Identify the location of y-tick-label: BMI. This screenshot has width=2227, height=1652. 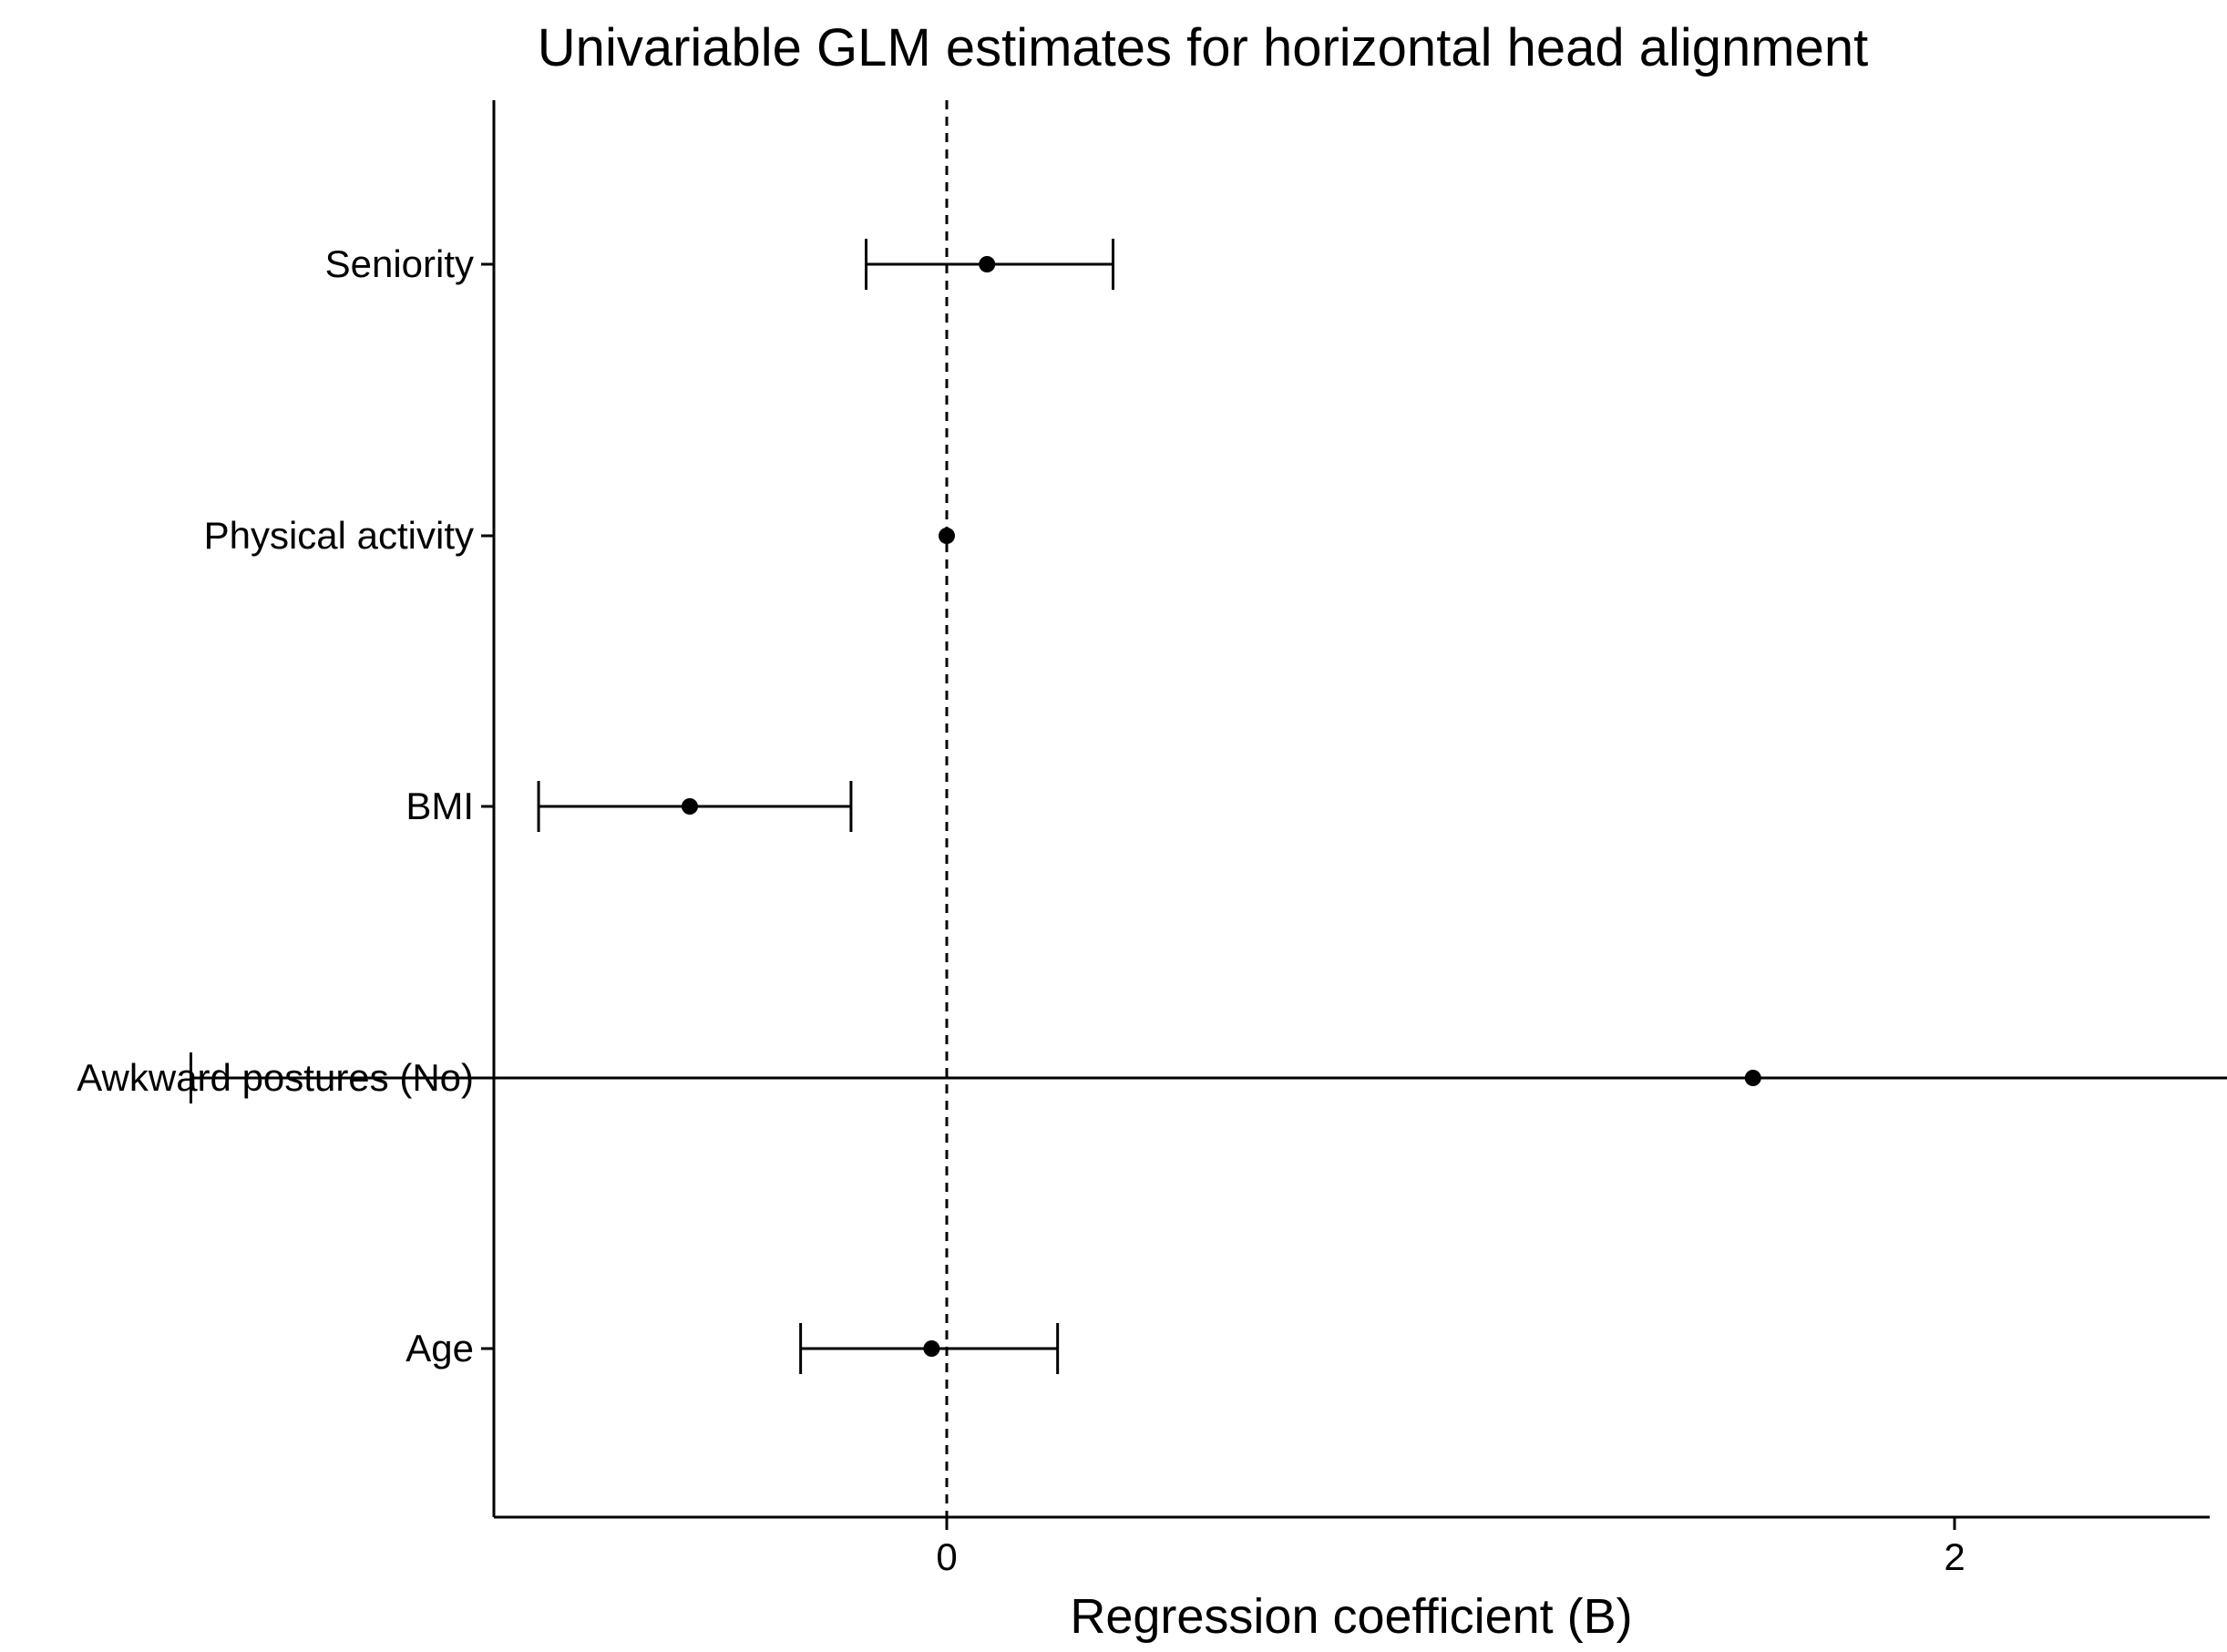
(439, 806).